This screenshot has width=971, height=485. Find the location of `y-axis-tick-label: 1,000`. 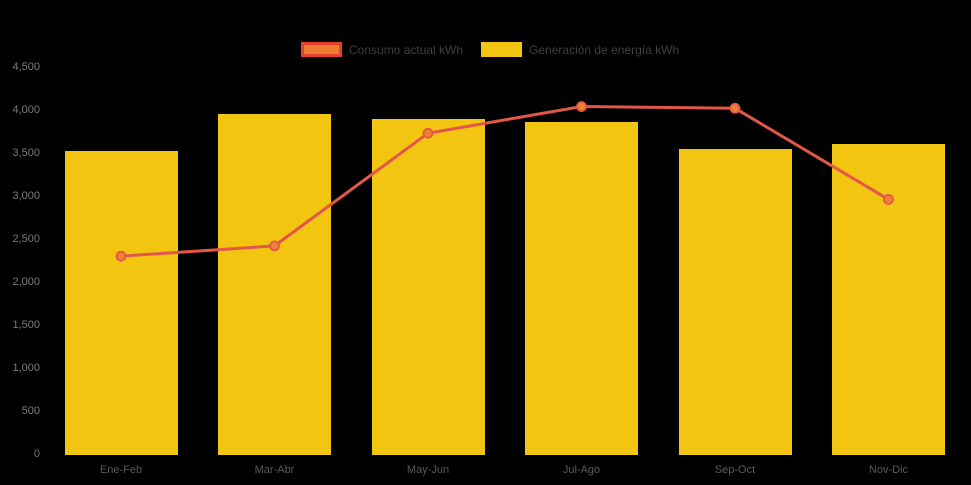

y-axis-tick-label: 1,000 is located at coordinates (26, 367).